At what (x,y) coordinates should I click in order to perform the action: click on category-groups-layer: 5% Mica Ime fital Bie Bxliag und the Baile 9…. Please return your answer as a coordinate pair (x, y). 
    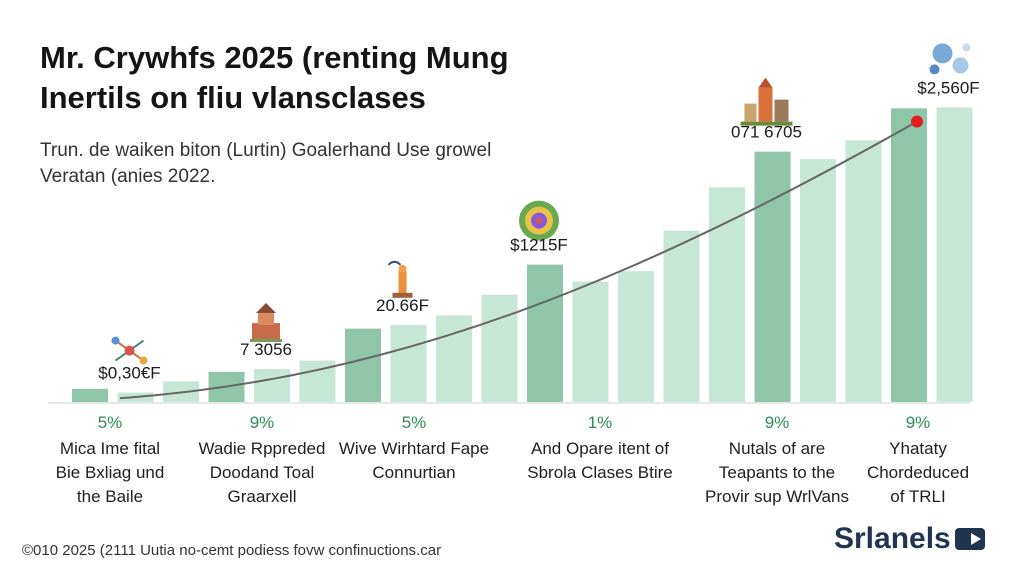
    Looking at the image, I should click on (512, 459).